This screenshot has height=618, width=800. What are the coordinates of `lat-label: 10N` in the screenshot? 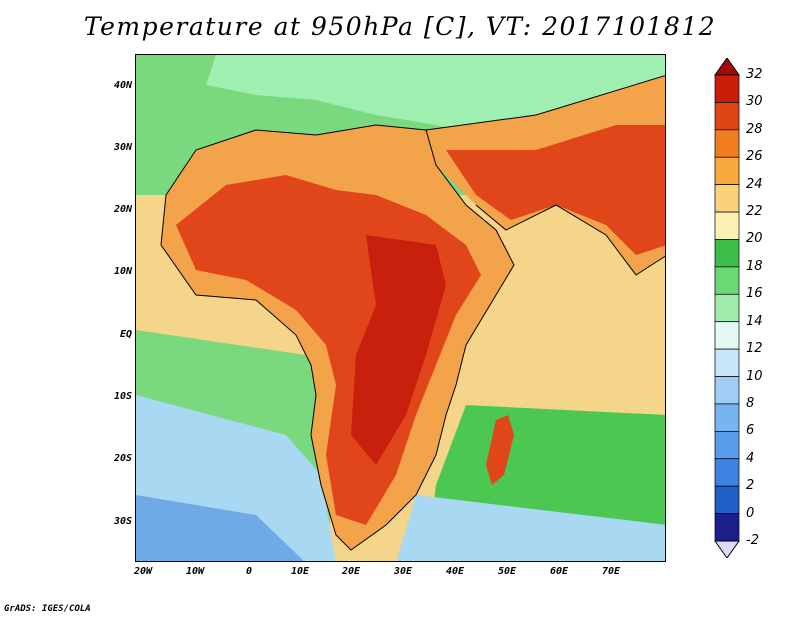 It's located at (122, 271).